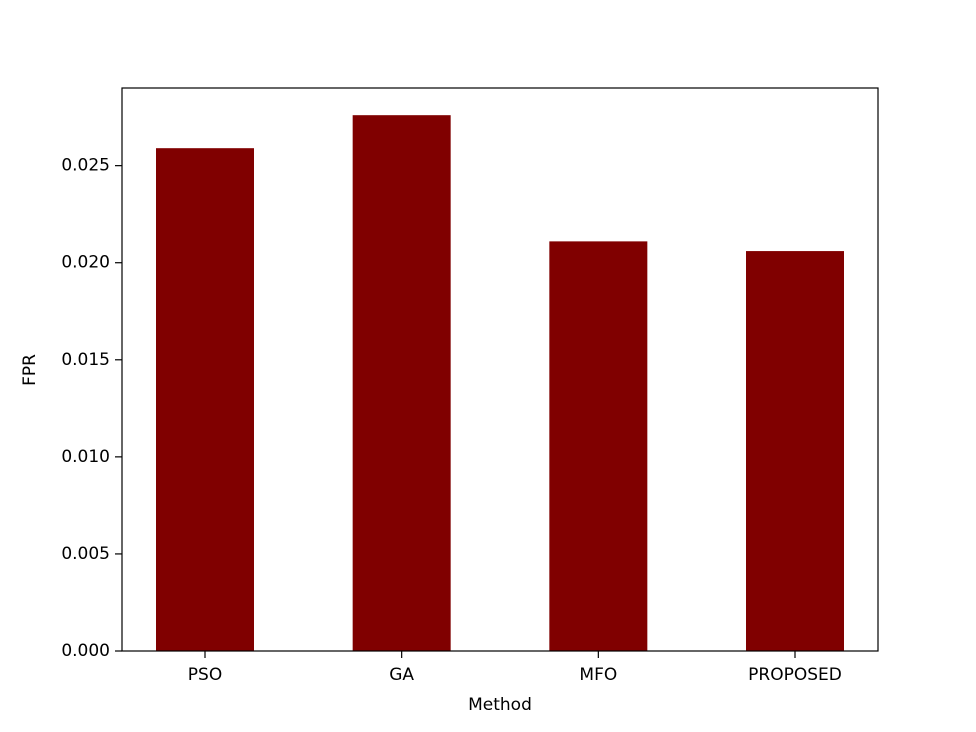 The image size is (976, 732). I want to click on y-tick-label: 0.000, so click(85, 651).